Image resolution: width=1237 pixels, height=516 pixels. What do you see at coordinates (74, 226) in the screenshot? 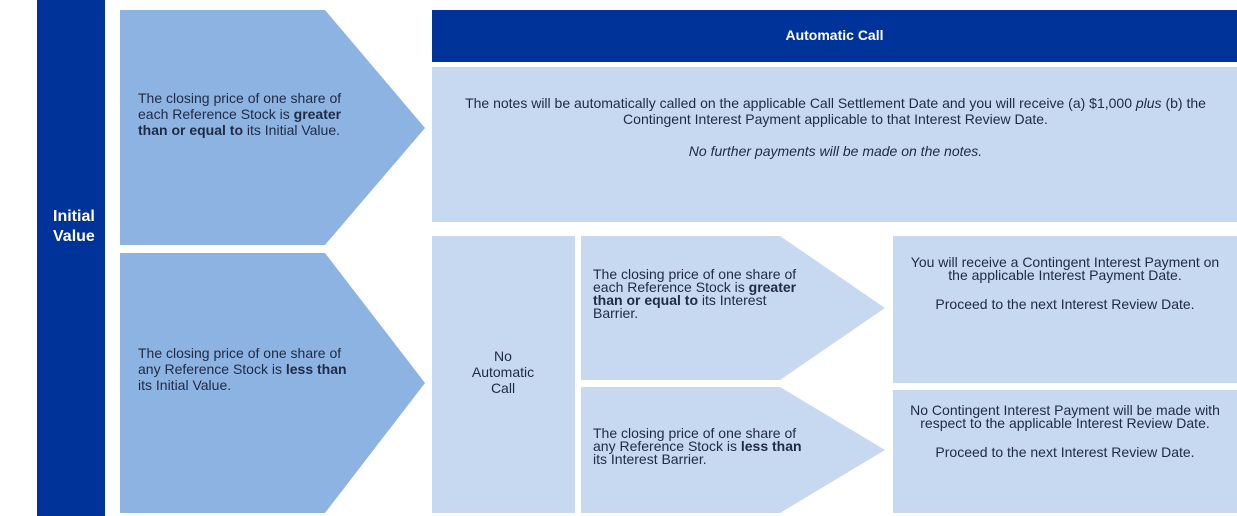
I see `left-label: Initial Value` at bounding box center [74, 226].